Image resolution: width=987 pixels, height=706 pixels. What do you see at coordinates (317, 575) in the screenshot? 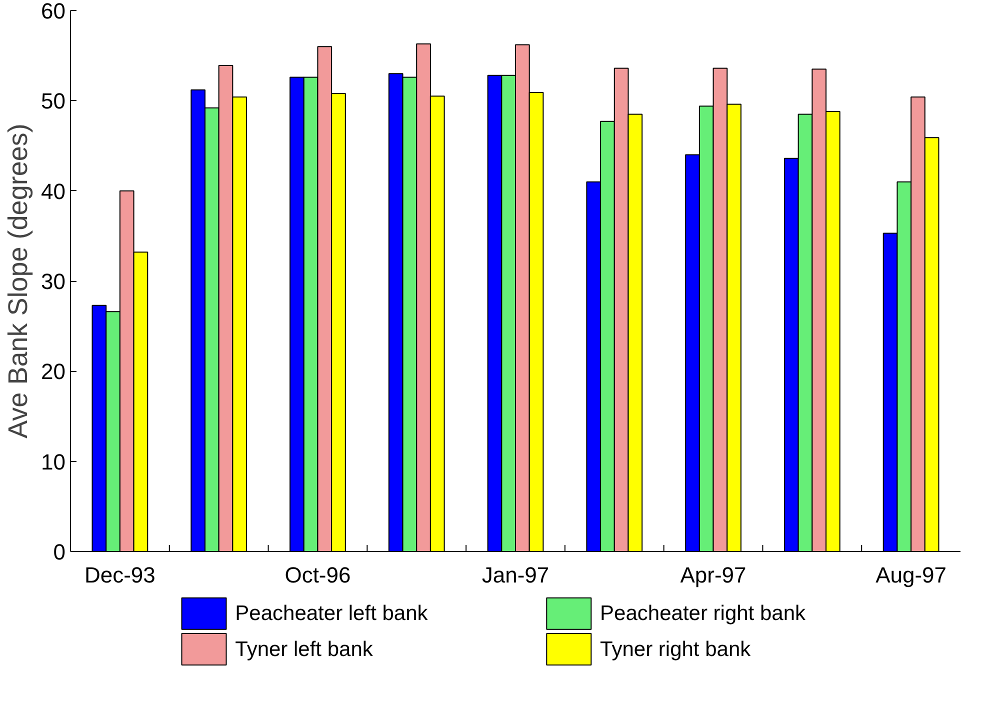
I see `x-tick-label: Oct-96` at bounding box center [317, 575].